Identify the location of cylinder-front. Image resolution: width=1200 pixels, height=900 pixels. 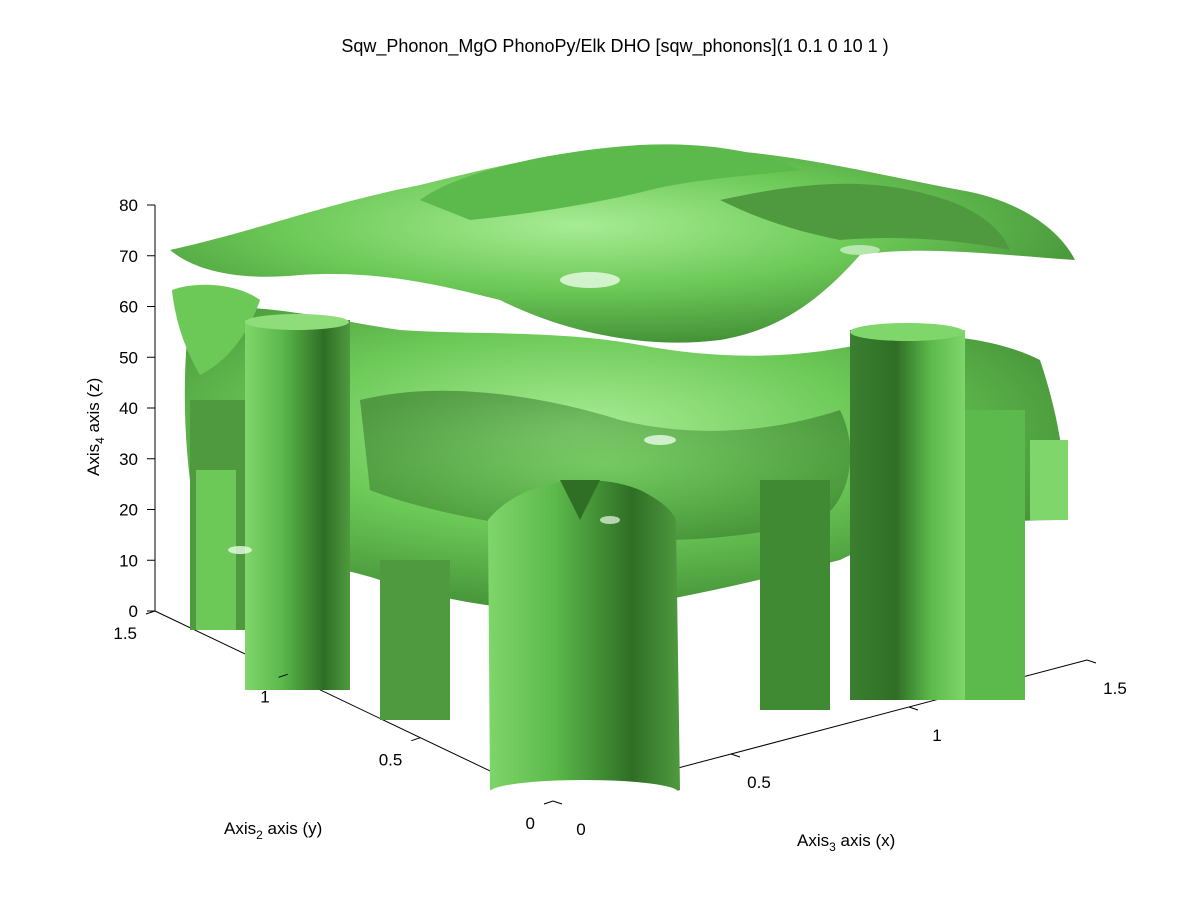
(584, 641).